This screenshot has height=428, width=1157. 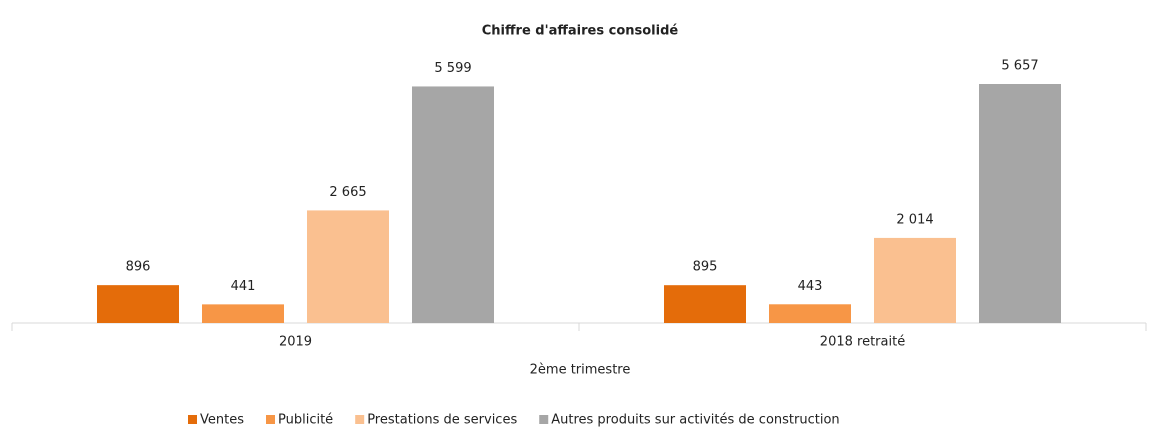 I want to click on x-tick-label: 2019, so click(x=295, y=342).